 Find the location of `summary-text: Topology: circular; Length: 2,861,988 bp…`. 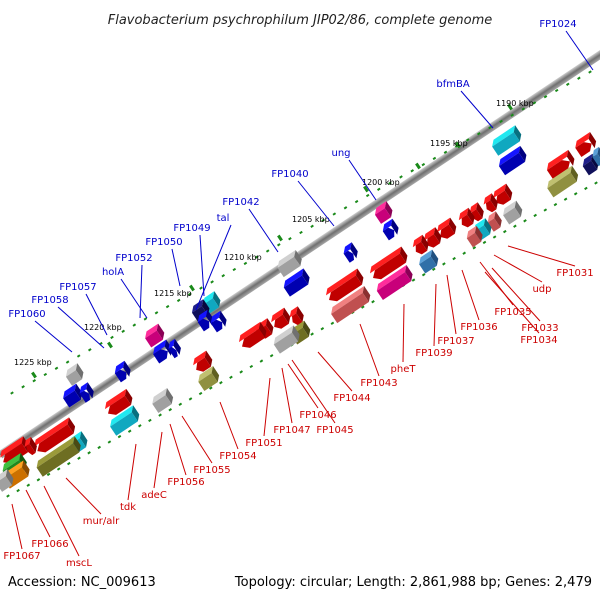

summary-text: Topology: circular; Length: 2,861,988 bp… is located at coordinates (413, 582).